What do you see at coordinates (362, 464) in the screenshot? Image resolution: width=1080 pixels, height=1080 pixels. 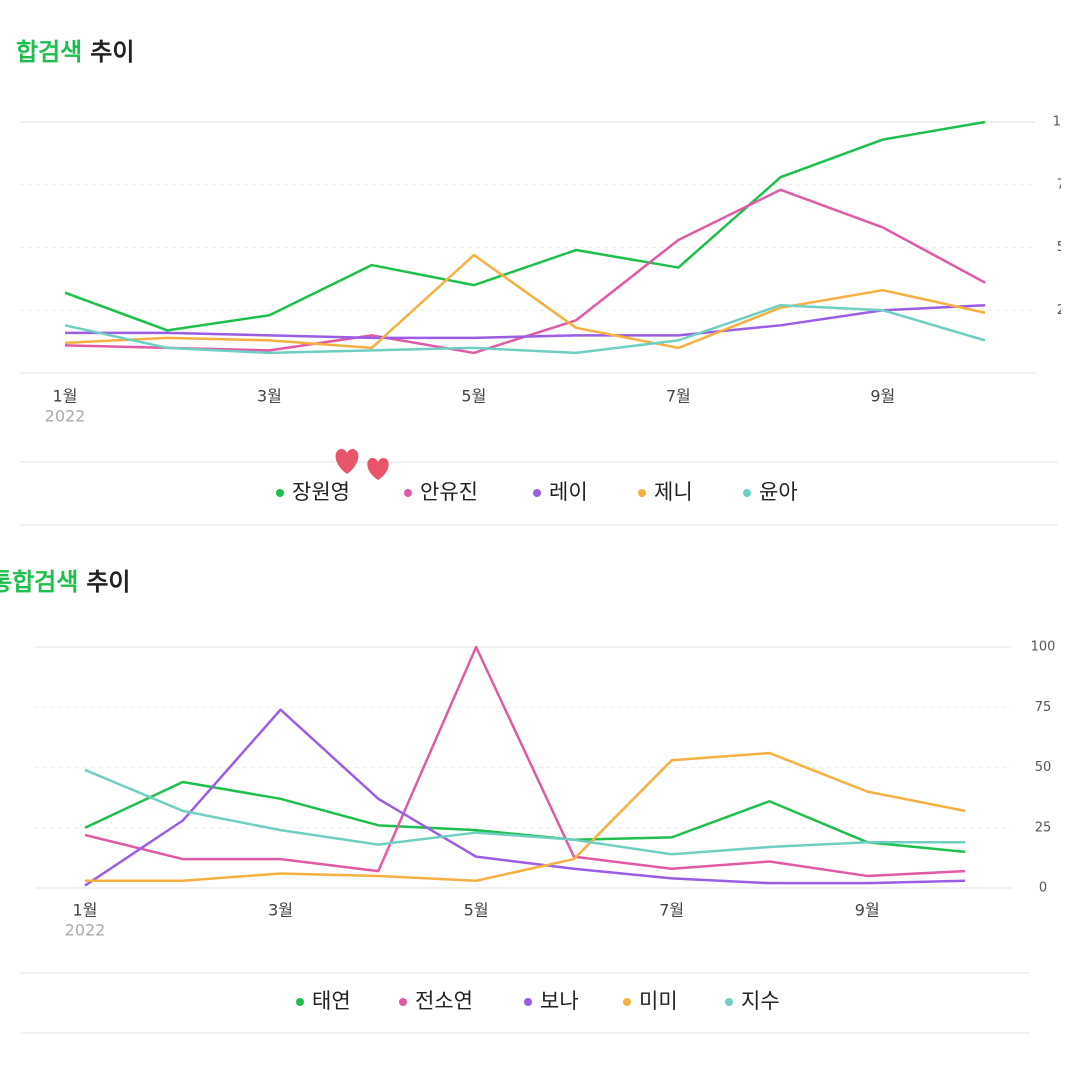 I see `hearts` at bounding box center [362, 464].